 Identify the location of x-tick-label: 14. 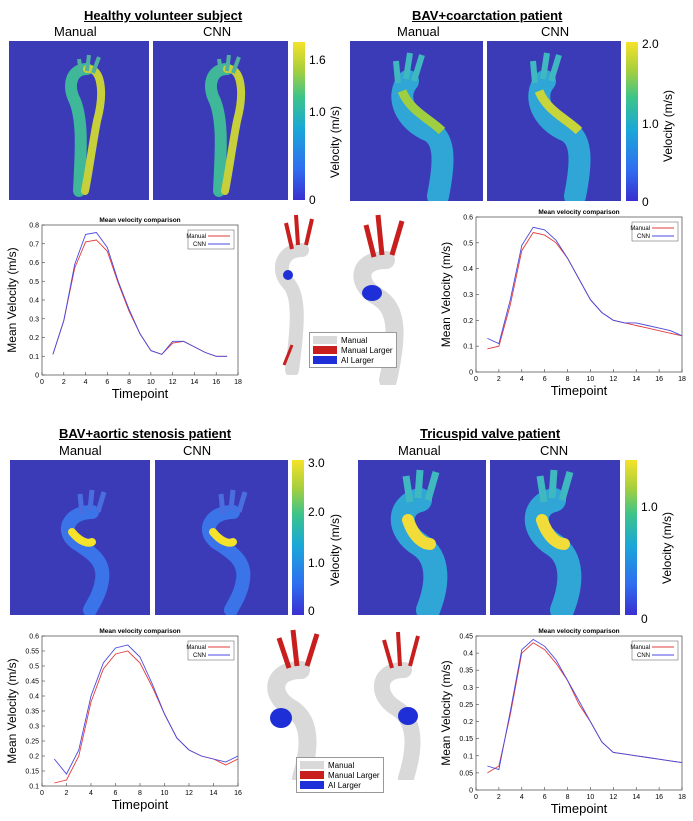
(636, 797).